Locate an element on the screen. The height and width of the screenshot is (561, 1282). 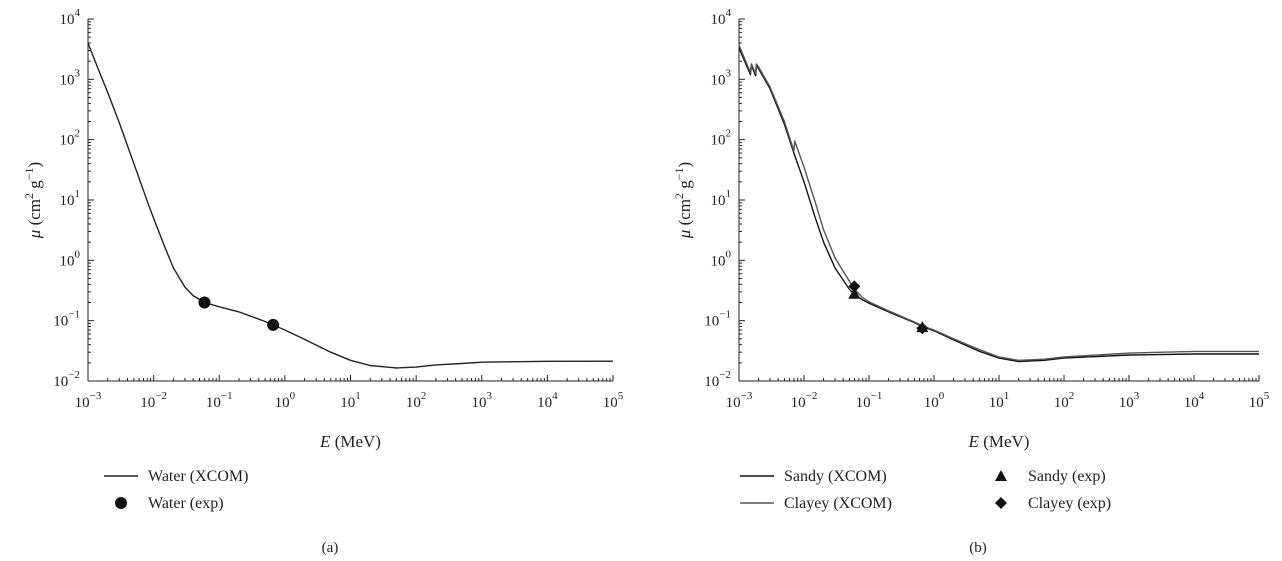
legend-label: Clayey (XCOM) is located at coordinates (838, 503).